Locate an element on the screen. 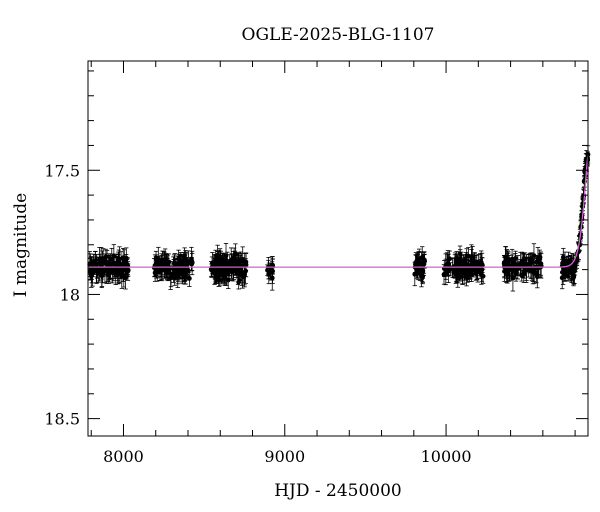 The image size is (600, 512). x-tick-label: 8000 is located at coordinates (123, 456).